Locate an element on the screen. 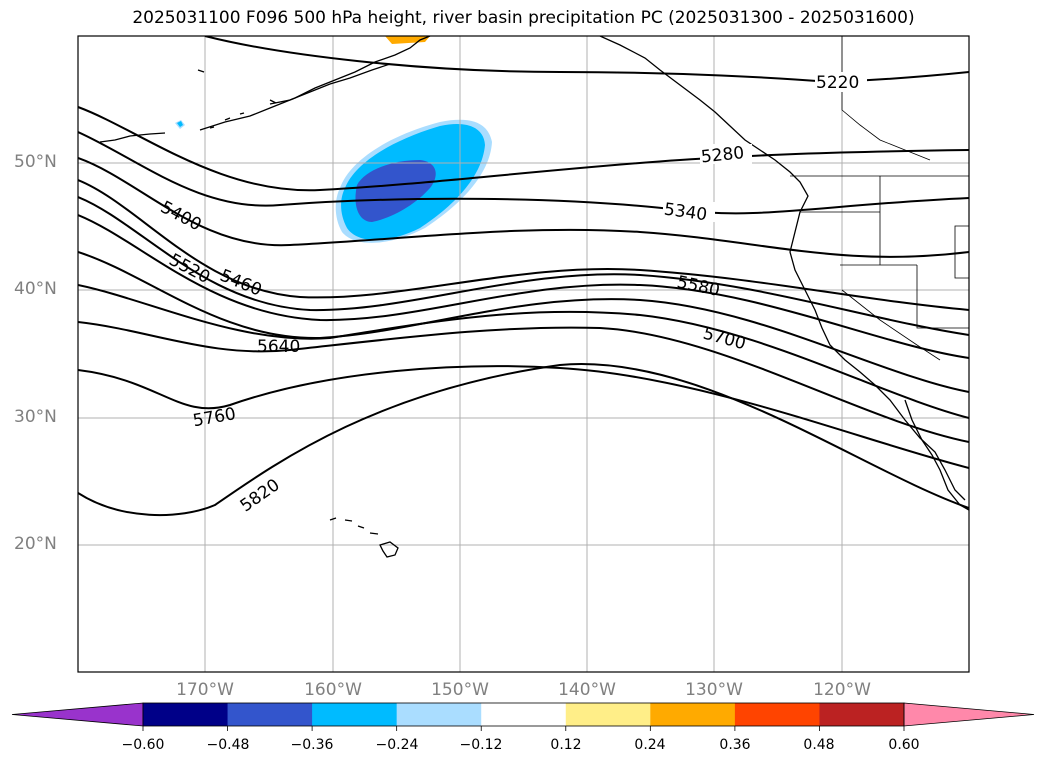  hawaii-islands is located at coordinates (354, 526).